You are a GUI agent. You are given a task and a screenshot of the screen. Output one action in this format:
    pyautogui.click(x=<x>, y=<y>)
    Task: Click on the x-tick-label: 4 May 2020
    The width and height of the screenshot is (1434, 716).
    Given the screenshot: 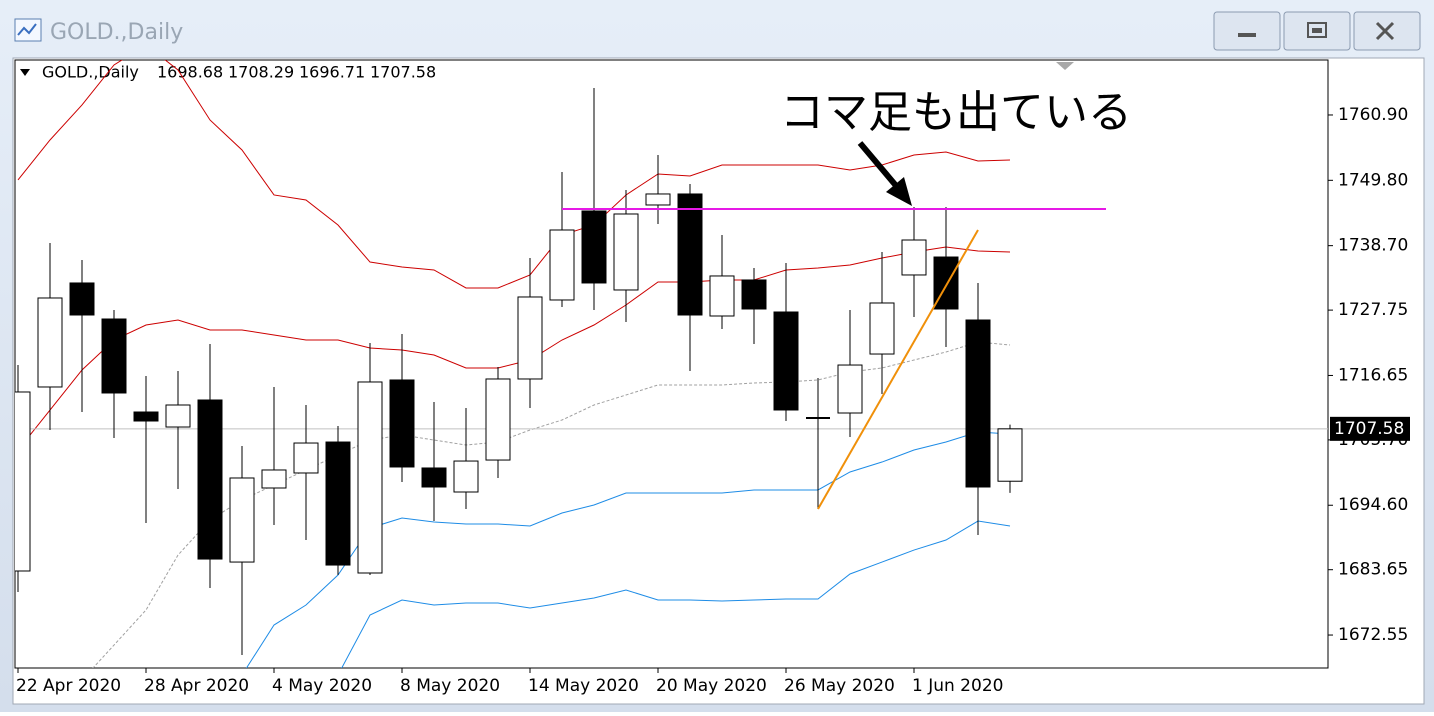 What is the action you would take?
    pyautogui.click(x=322, y=686)
    